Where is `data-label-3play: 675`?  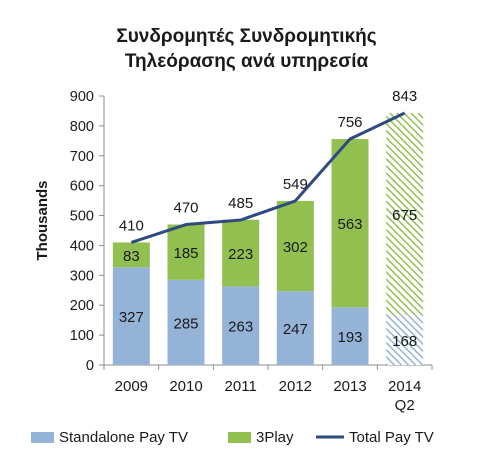 data-label-3play: 675 is located at coordinates (404, 215).